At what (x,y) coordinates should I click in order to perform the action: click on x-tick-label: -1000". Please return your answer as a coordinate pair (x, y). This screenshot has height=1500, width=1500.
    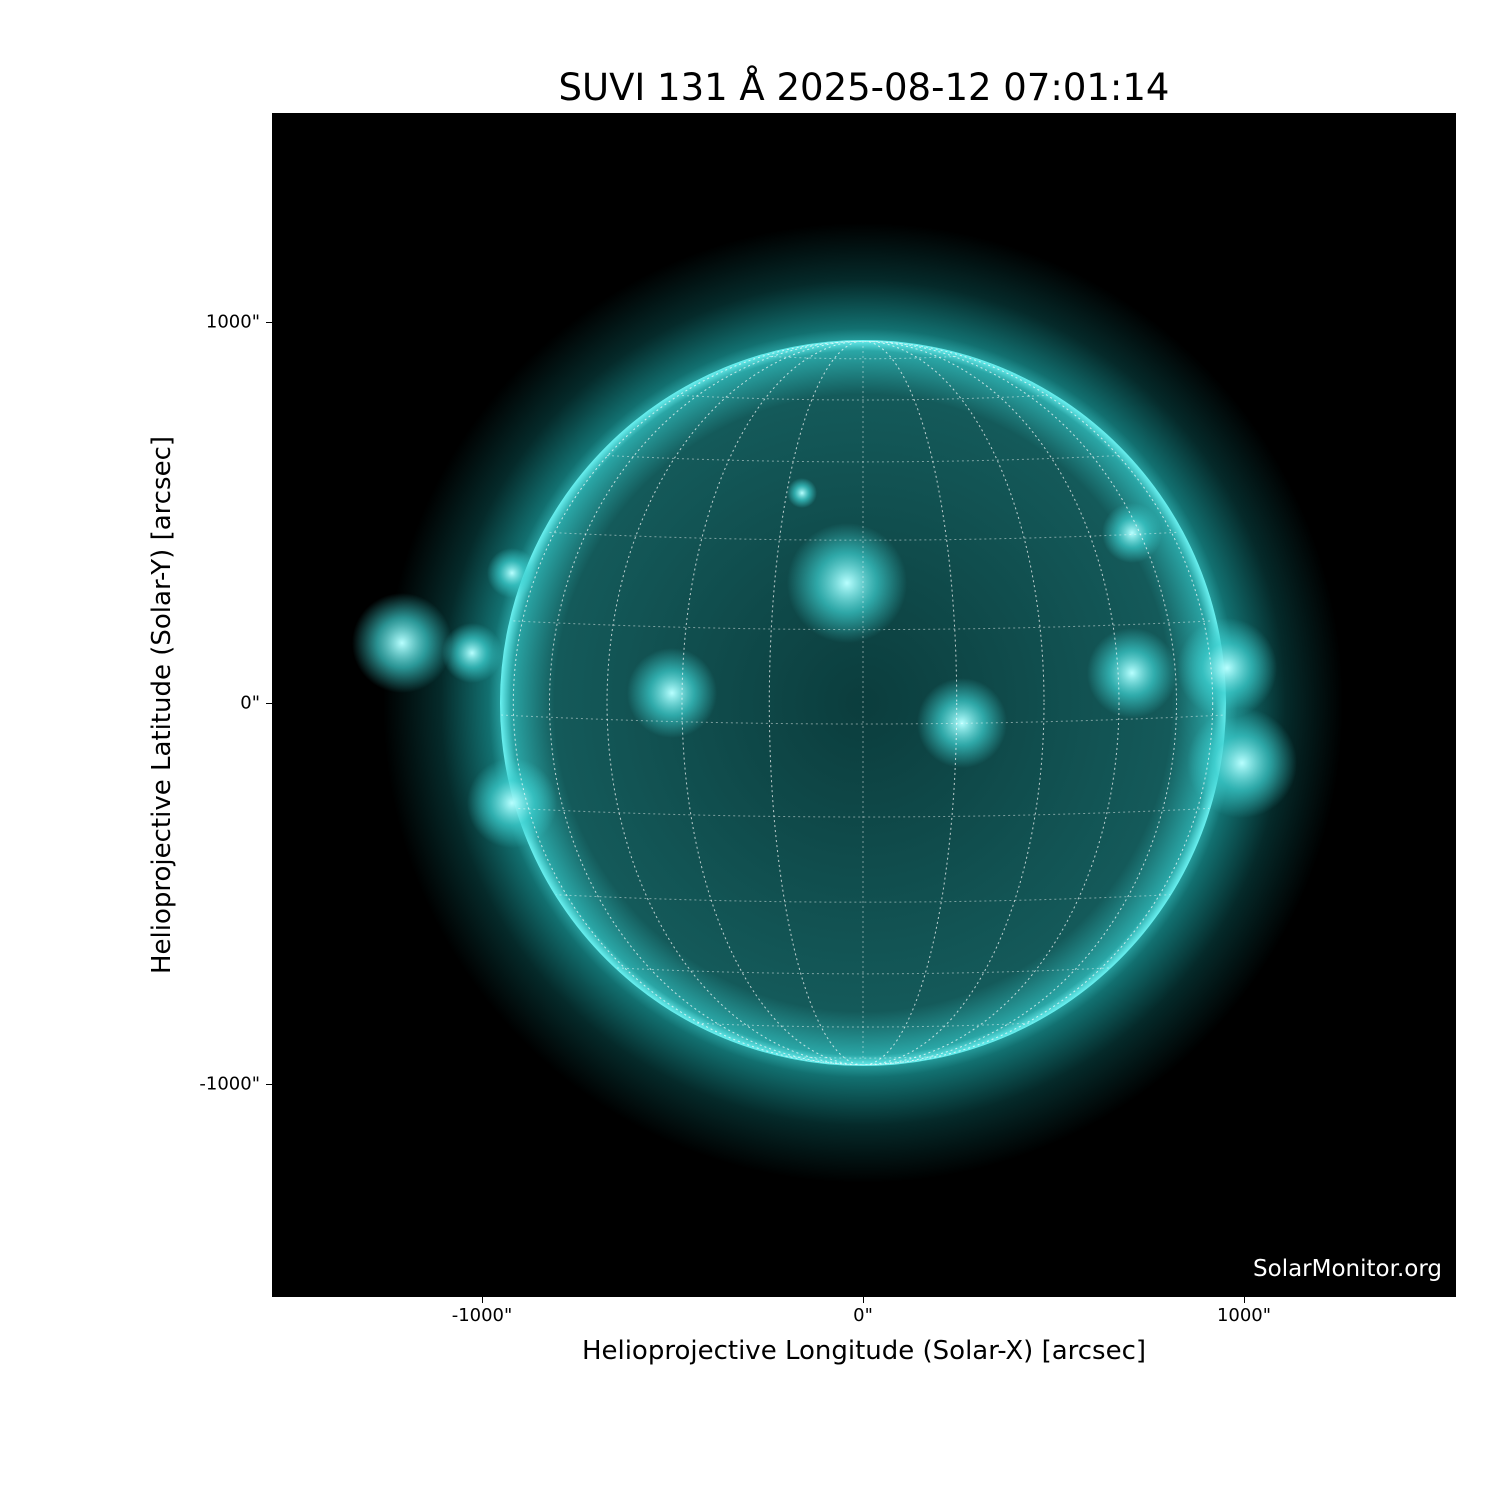
    Looking at the image, I should click on (482, 1315).